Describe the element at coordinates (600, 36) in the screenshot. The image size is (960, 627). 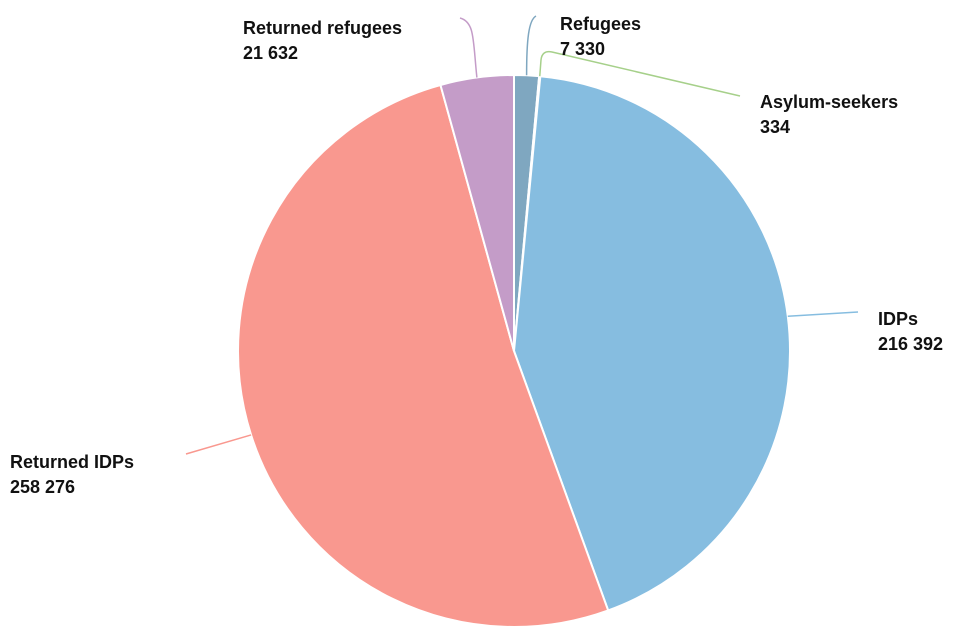
I see `slice-label-refugees: Refugees 7 330` at that location.